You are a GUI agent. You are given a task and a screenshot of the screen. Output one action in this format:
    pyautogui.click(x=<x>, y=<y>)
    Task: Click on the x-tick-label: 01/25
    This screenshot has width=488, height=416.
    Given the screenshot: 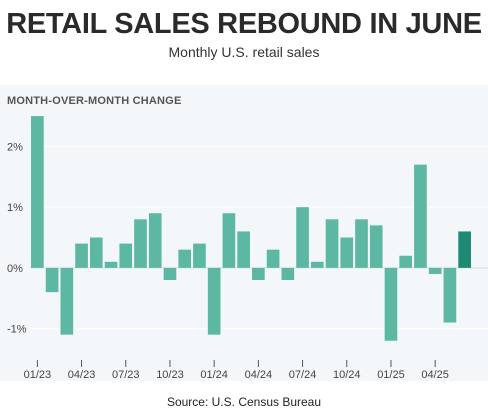 What is the action you would take?
    pyautogui.click(x=391, y=375)
    